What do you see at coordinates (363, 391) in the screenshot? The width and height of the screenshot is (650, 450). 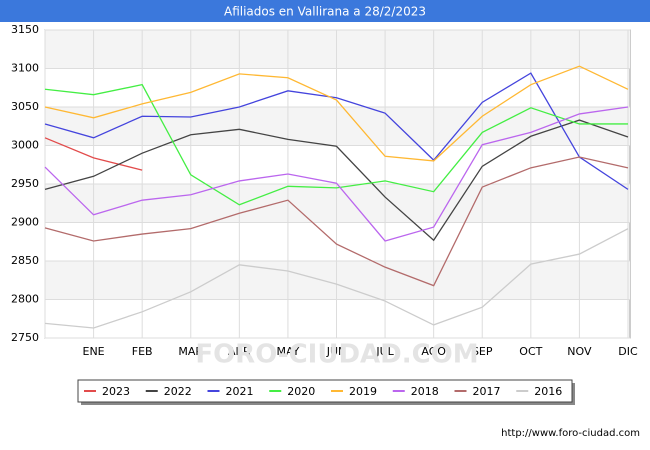 I see `legend-label: 2019` at bounding box center [363, 391].